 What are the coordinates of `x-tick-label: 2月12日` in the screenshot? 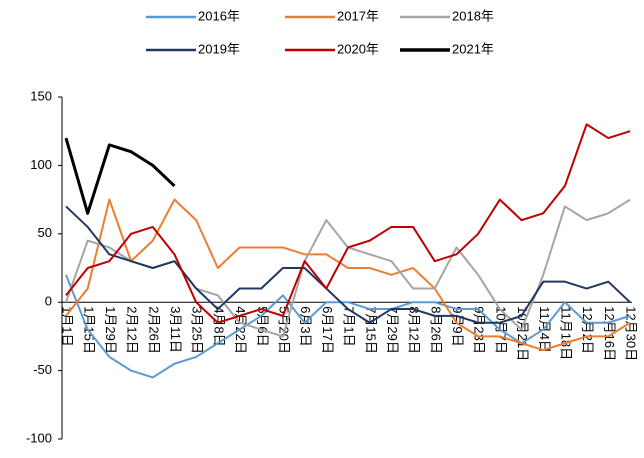 It's located at (132, 330).